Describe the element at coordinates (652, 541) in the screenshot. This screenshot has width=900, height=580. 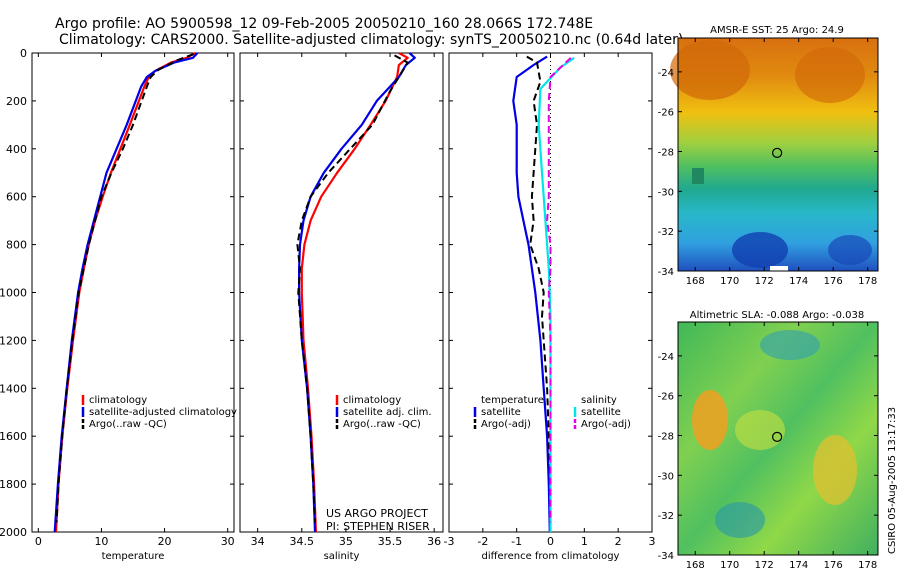
I see `x-tick-label: 3` at that location.